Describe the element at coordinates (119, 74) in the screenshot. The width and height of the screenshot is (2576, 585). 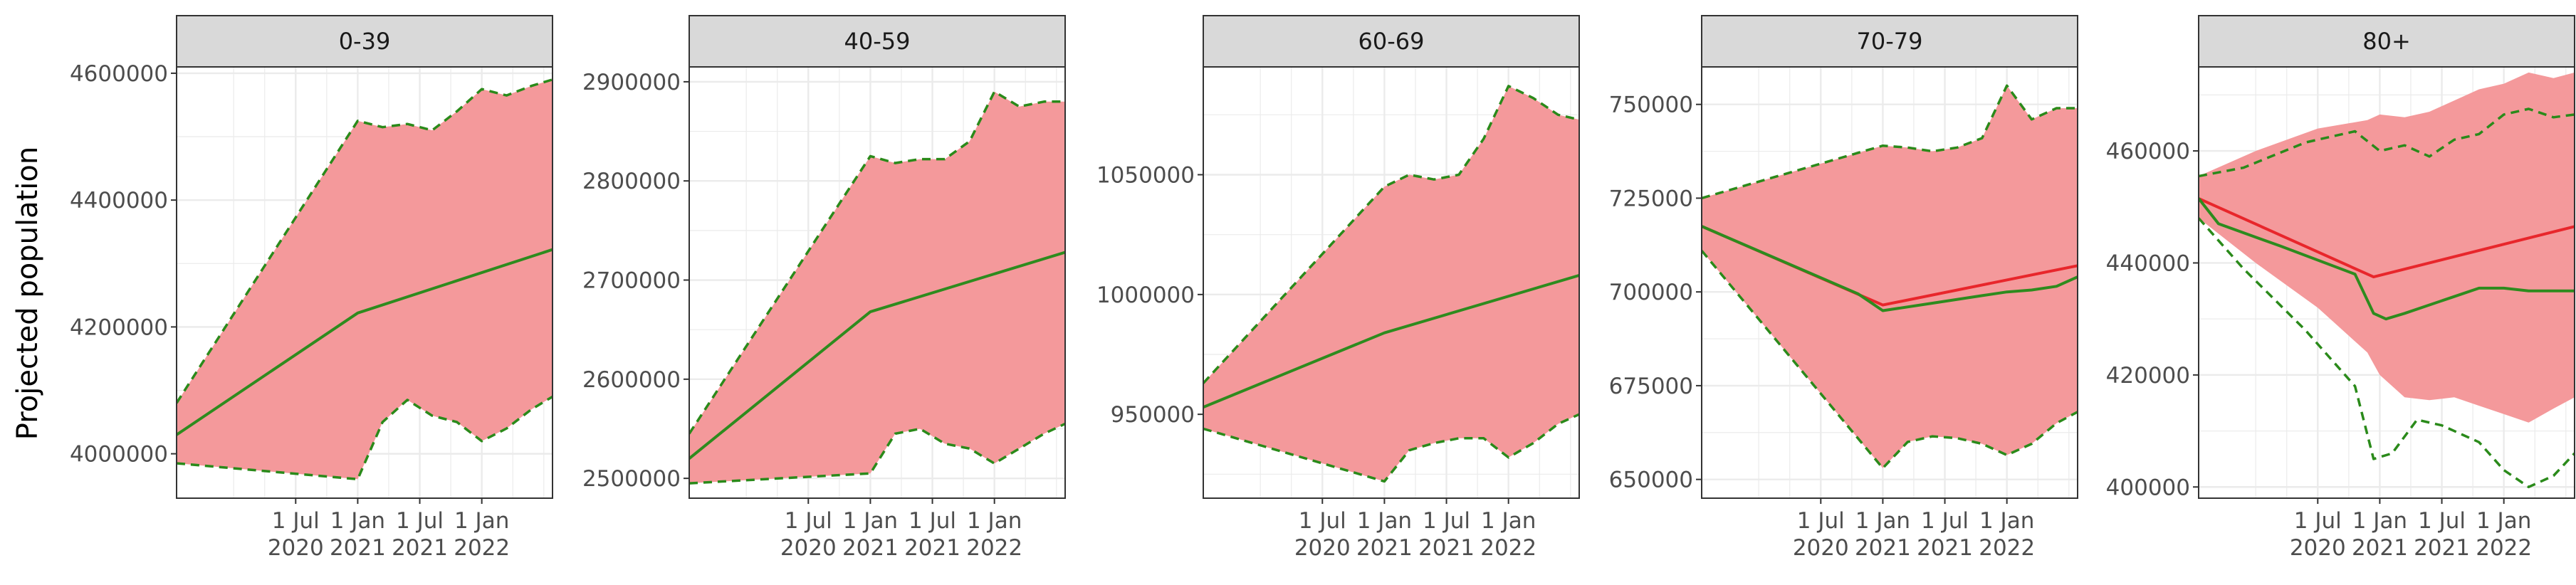
I see `y-tick-label: 4600000` at that location.